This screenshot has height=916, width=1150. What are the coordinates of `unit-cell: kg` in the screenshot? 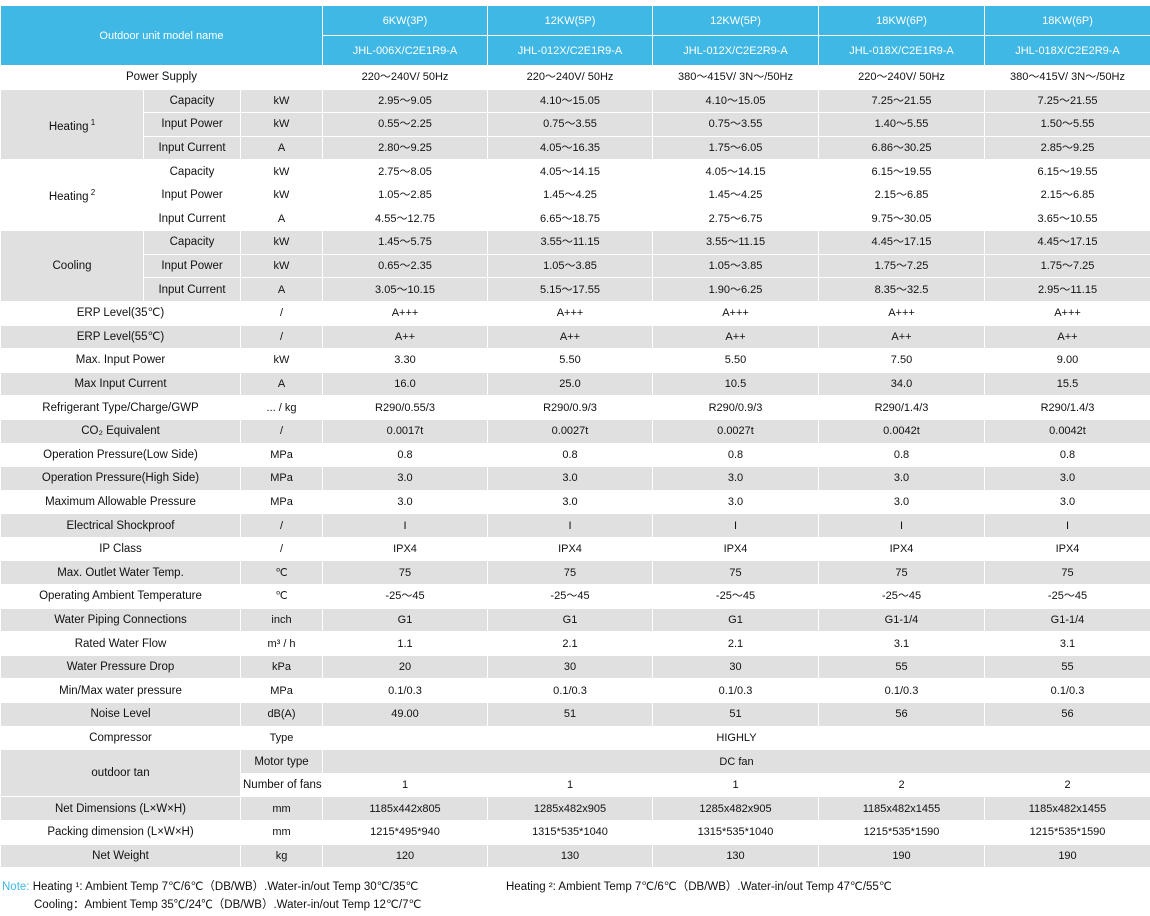 It's located at (281, 856).